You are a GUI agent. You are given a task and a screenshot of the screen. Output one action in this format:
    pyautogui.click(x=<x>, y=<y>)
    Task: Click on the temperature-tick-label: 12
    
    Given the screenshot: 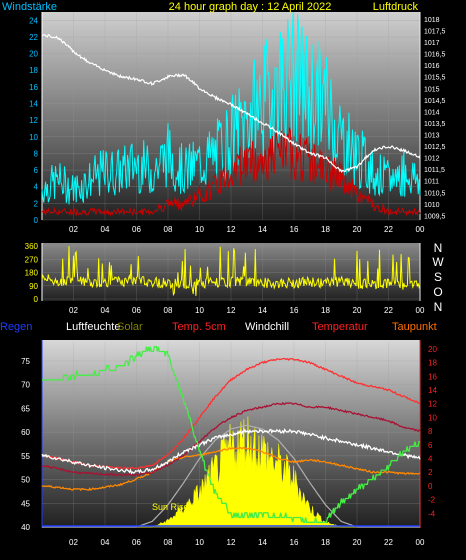 What is the action you would take?
    pyautogui.click(x=432, y=404)
    